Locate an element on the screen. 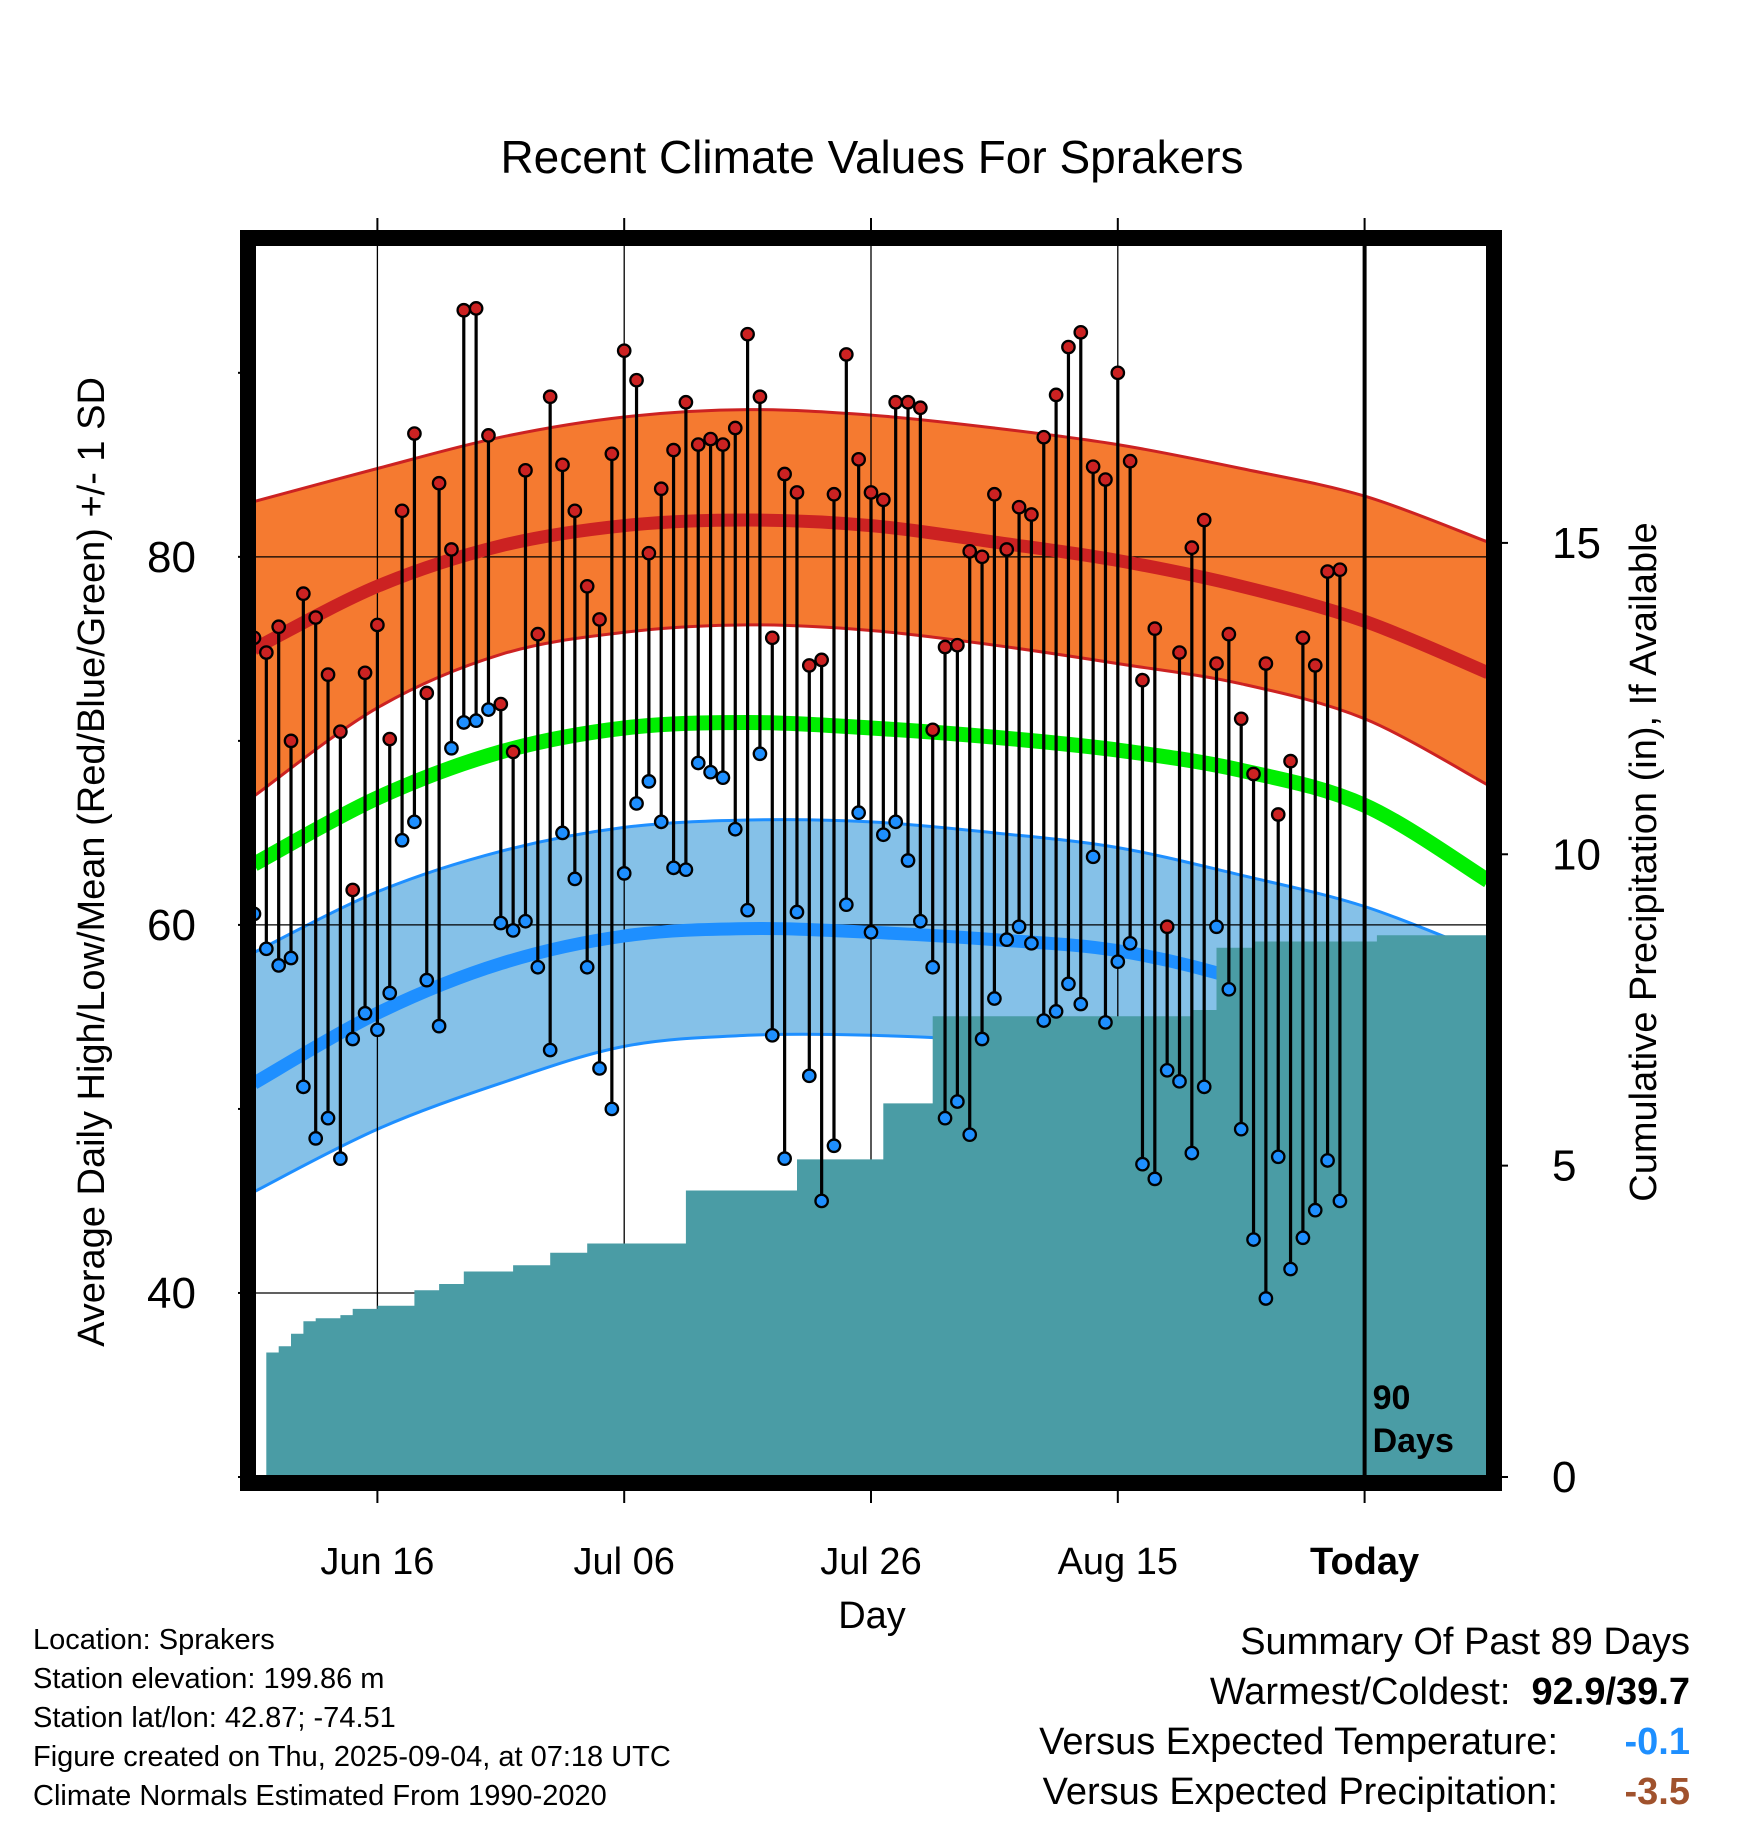 This screenshot has height=1828, width=1748. y2-tick-label: 0 is located at coordinates (1564, 1477).